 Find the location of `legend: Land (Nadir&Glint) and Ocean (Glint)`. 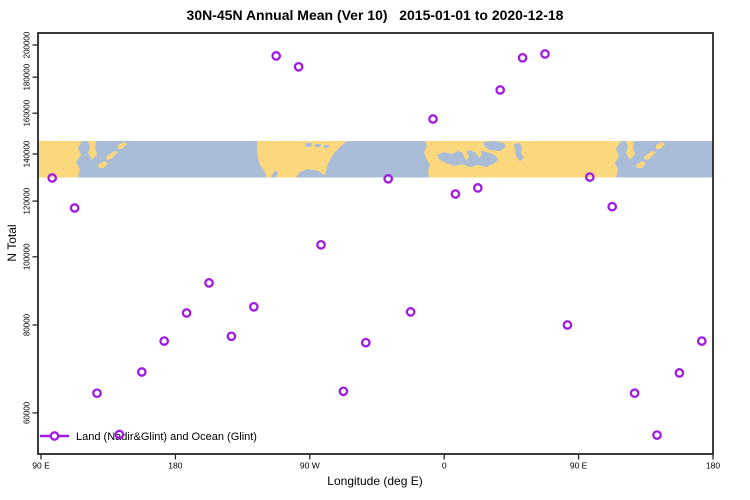

legend: Land (Nadir&Glint) and Ocean (Glint) is located at coordinates (148, 437).